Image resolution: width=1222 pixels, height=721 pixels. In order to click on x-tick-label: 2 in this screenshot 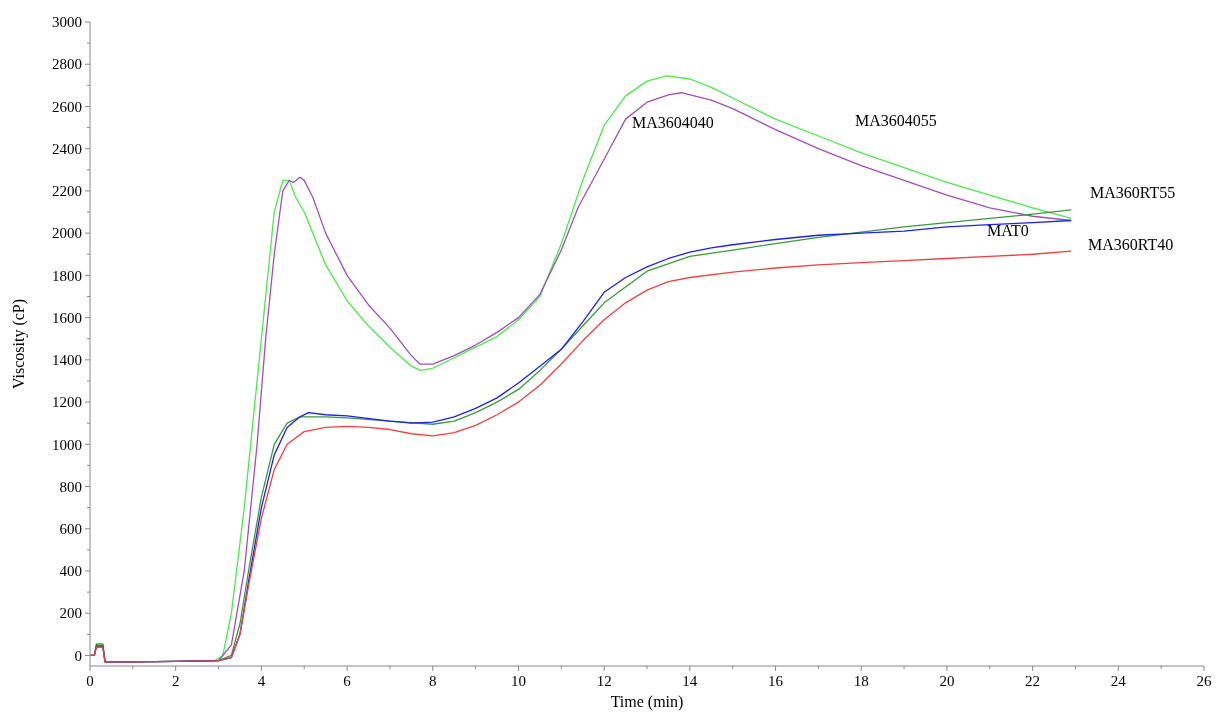, I will do `click(175, 681)`.